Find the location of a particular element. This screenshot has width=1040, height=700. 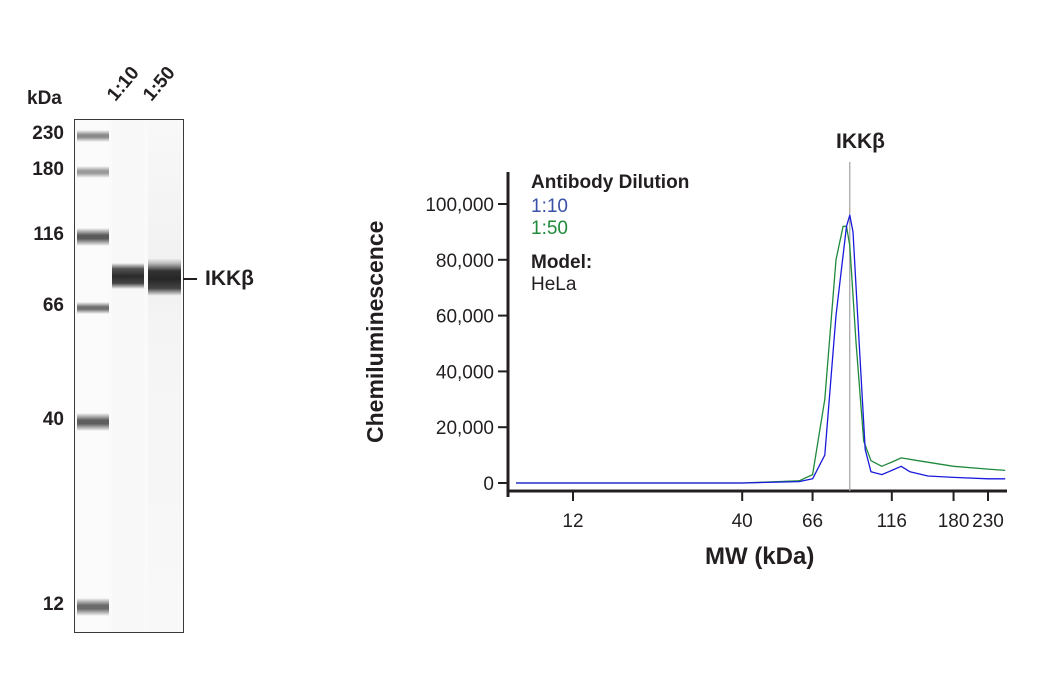

legend-entry-1-50: 1:50 is located at coordinates (549, 228).